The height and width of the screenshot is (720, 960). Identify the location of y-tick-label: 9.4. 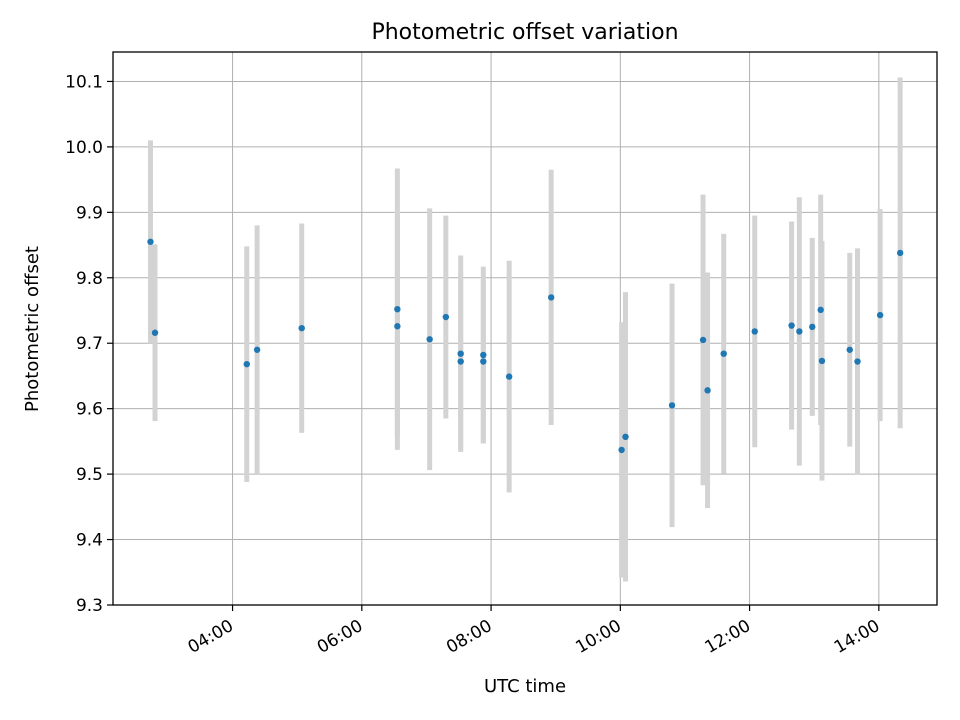
(89, 541).